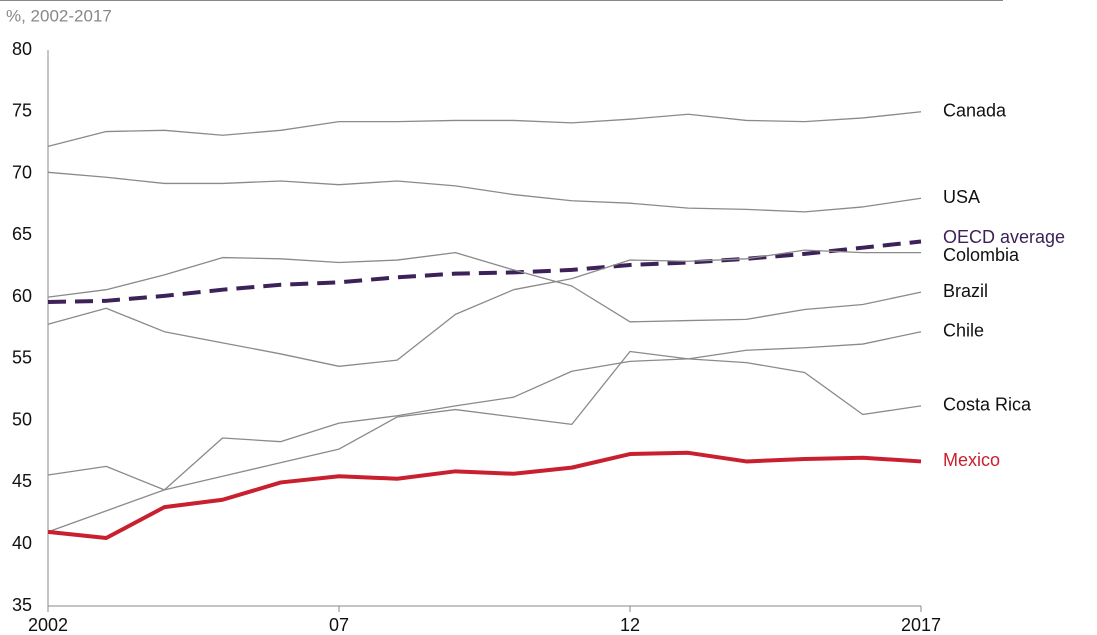 The width and height of the screenshot is (1097, 635). What do you see at coordinates (965, 291) in the screenshot?
I see `legend-label: Brazil` at bounding box center [965, 291].